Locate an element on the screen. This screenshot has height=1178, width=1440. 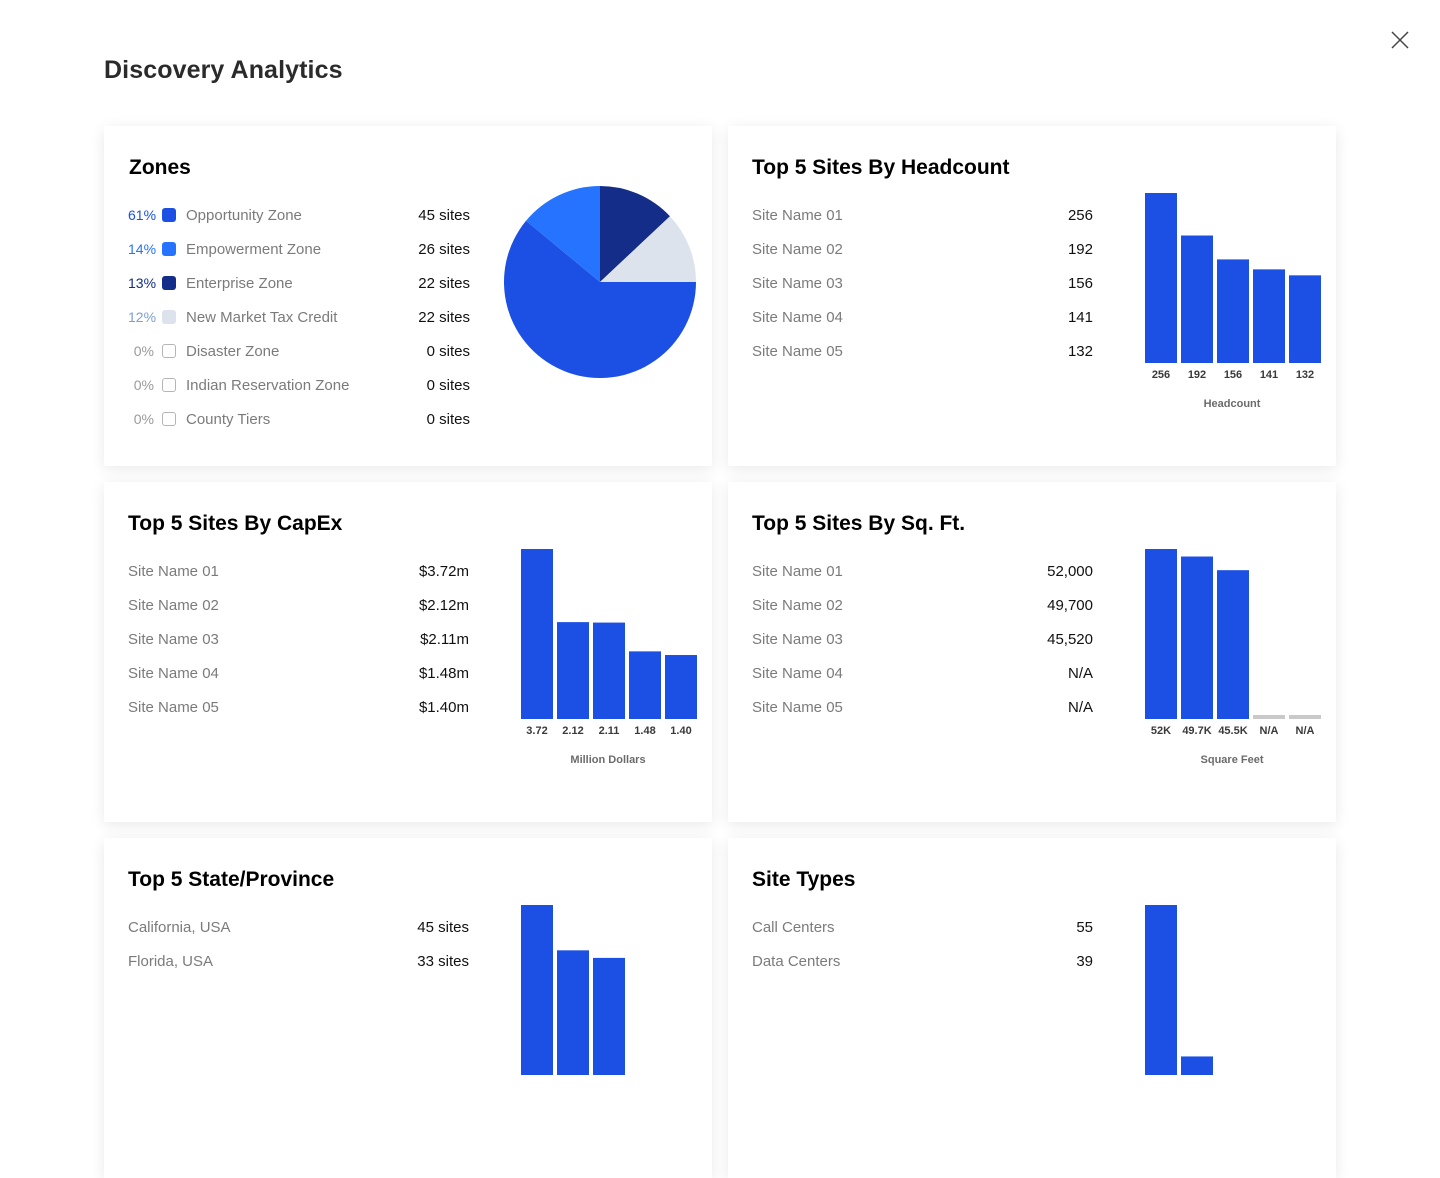
list-item: Site Name 04 141 is located at coordinates (922, 317).